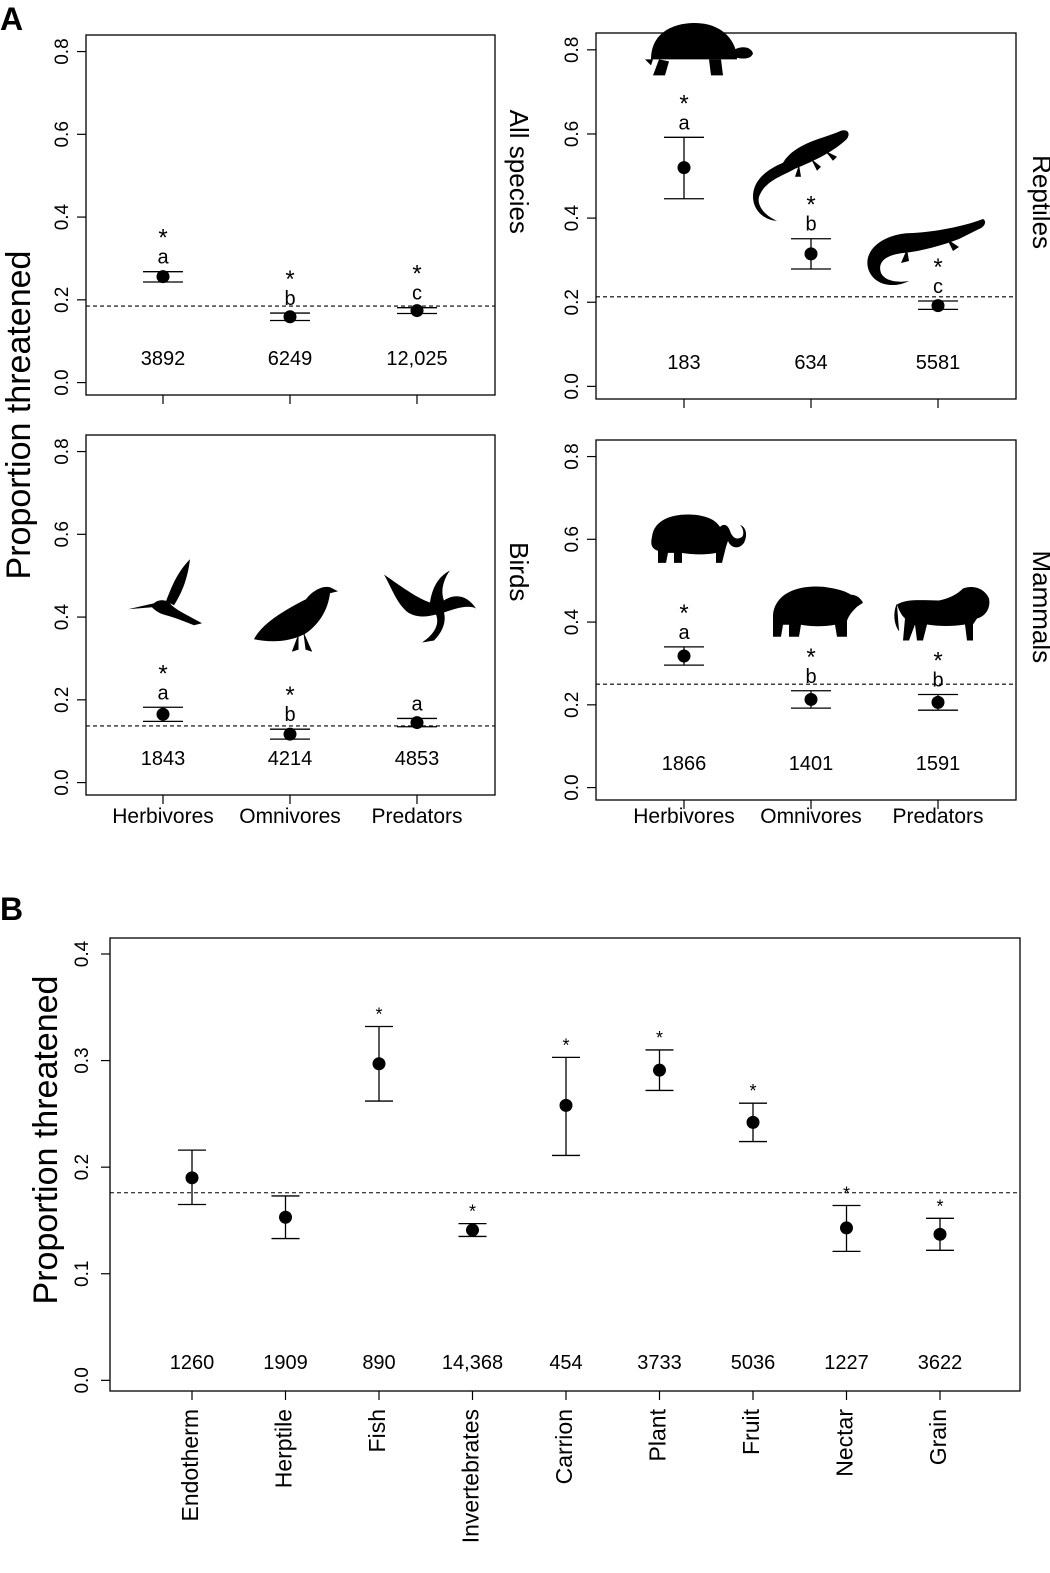 This screenshot has width=1050, height=1573. What do you see at coordinates (930, 250) in the screenshot?
I see `crocodile-legs` at bounding box center [930, 250].